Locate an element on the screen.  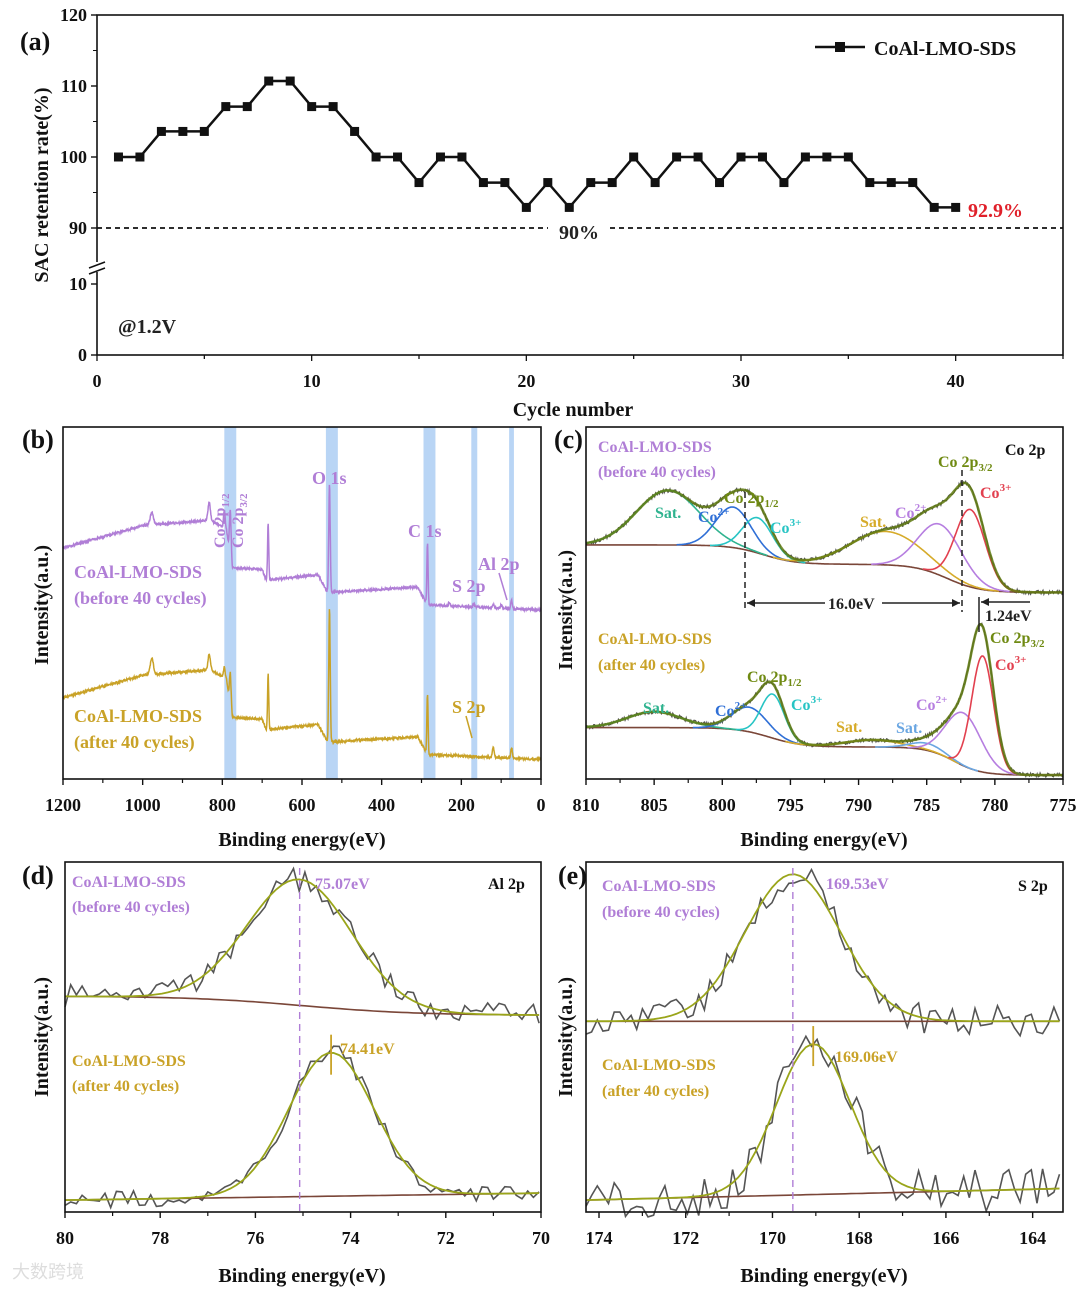
x-tick-label: 78 is located at coordinates (160, 1238).